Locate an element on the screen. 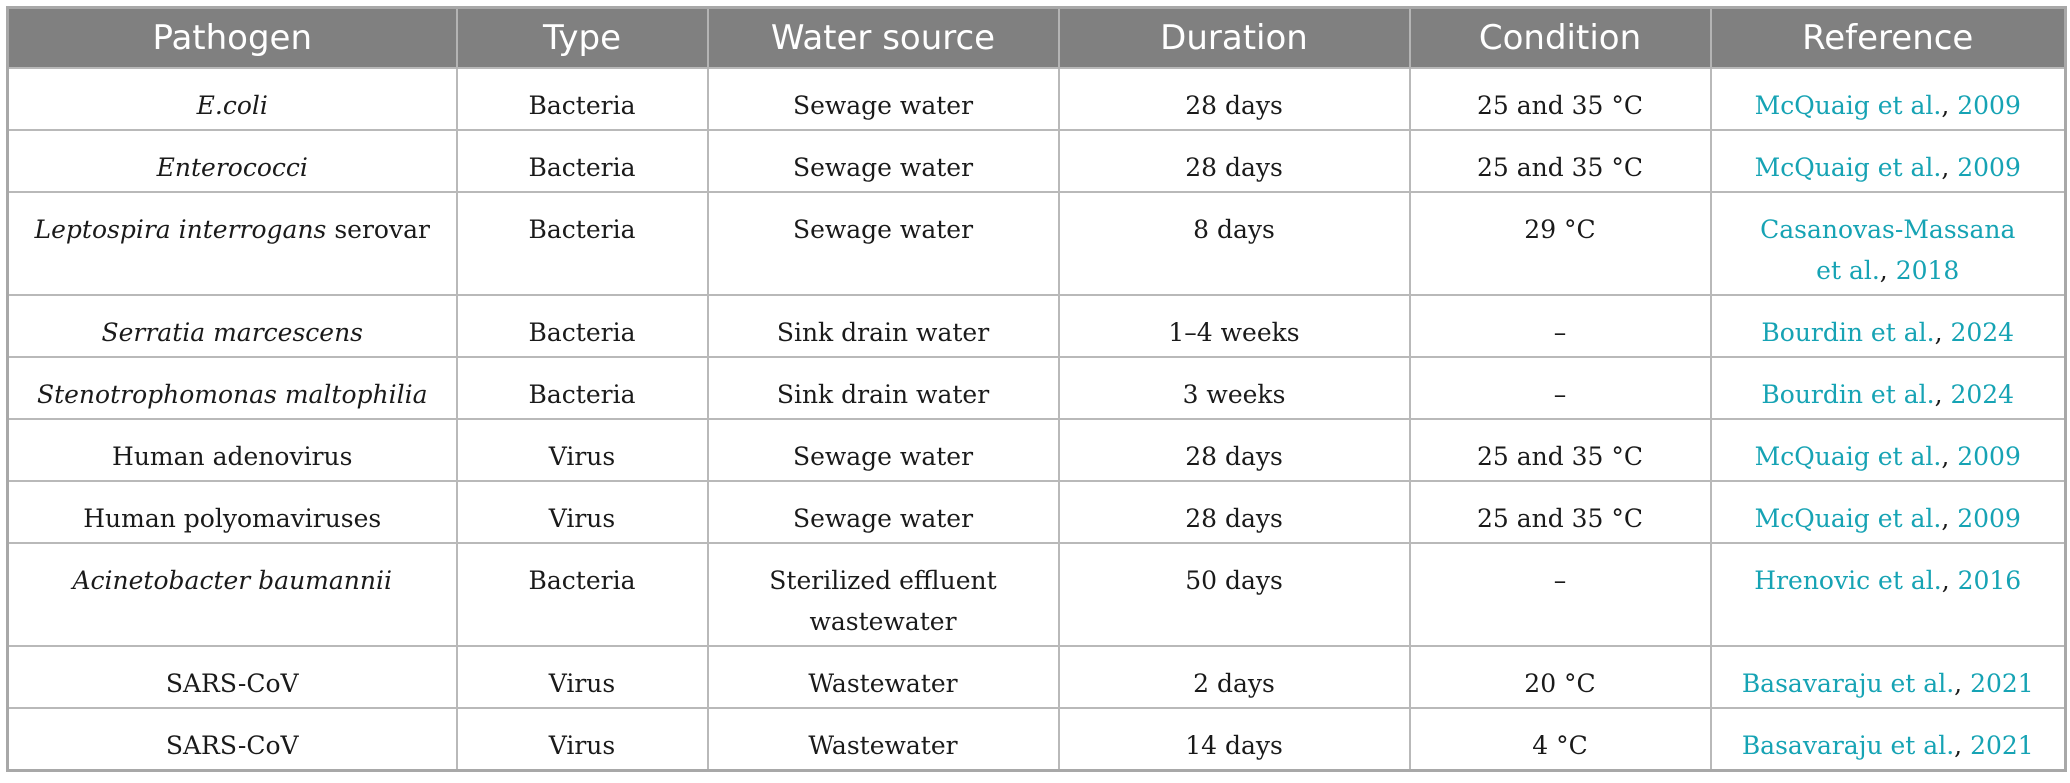 Image resolution: width=2070 pixels, height=783 pixels. reference-author-link-cont: et al. is located at coordinates (1848, 270).